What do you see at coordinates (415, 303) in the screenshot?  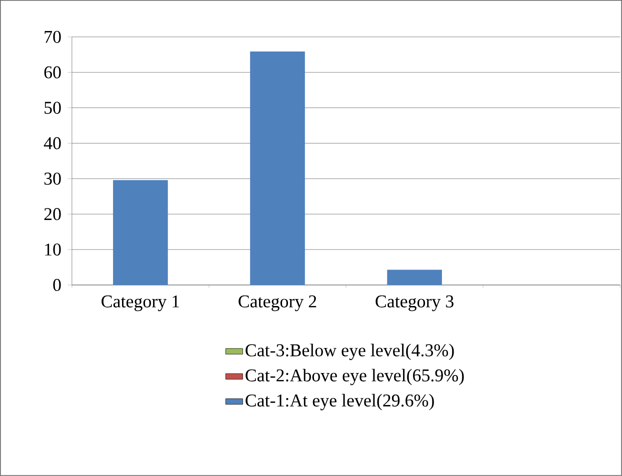 I see `x-tick-label: Category 3` at bounding box center [415, 303].